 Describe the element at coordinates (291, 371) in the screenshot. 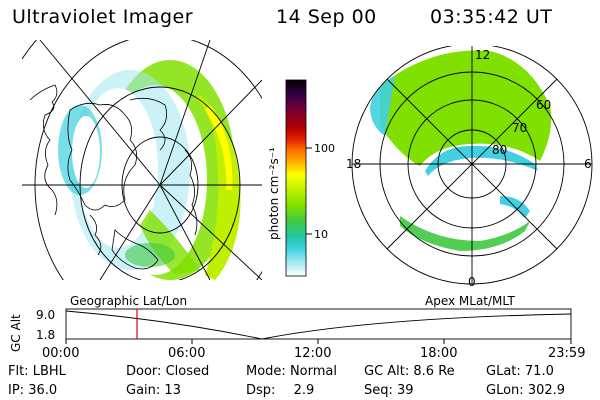

I see `footer-mode: Mode: Normal` at that location.